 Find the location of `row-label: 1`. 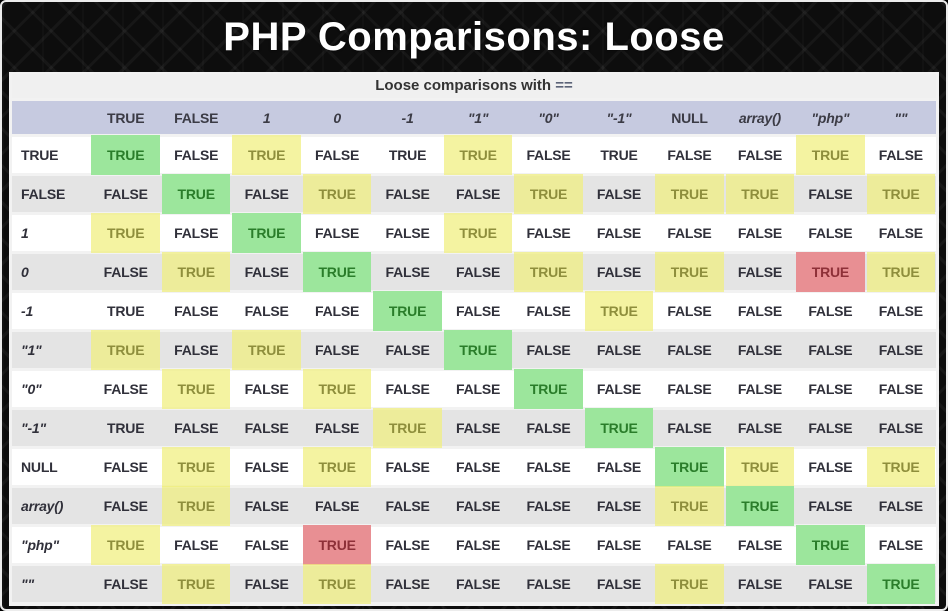

row-label: 1 is located at coordinates (25, 233).